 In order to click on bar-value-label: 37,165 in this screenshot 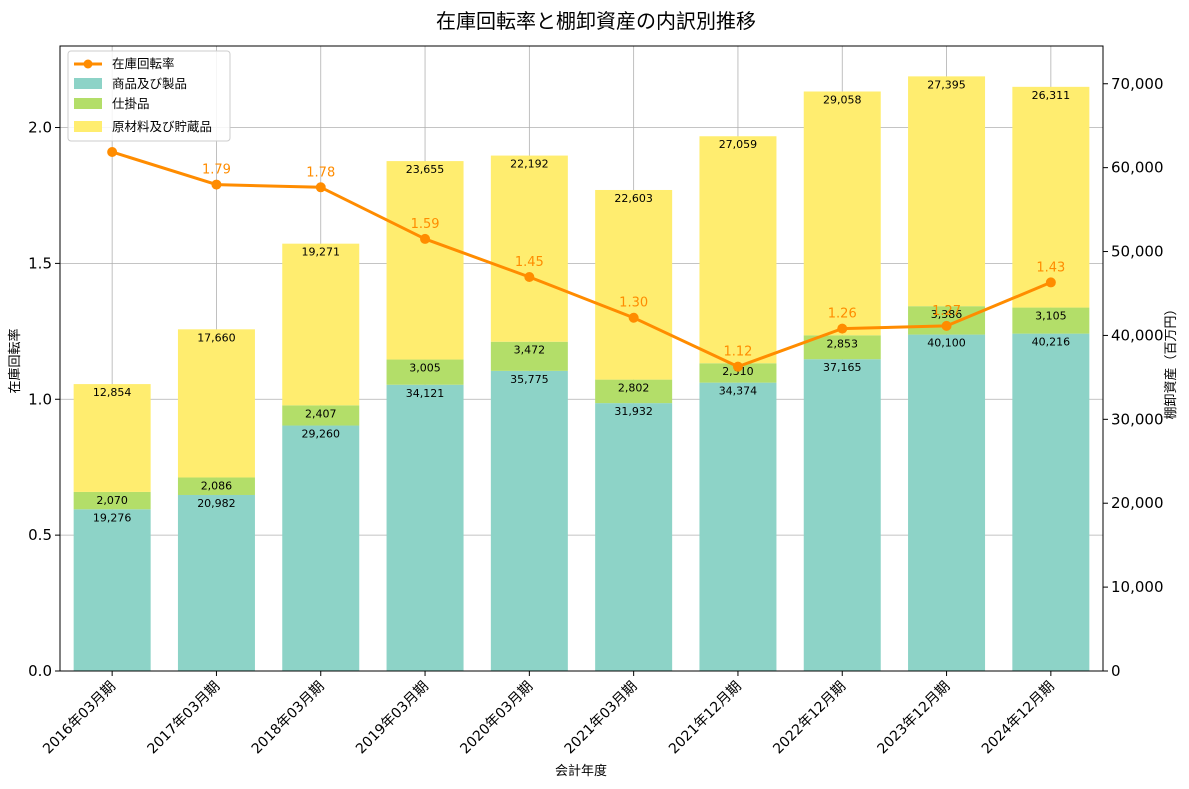, I will do `click(842, 367)`.